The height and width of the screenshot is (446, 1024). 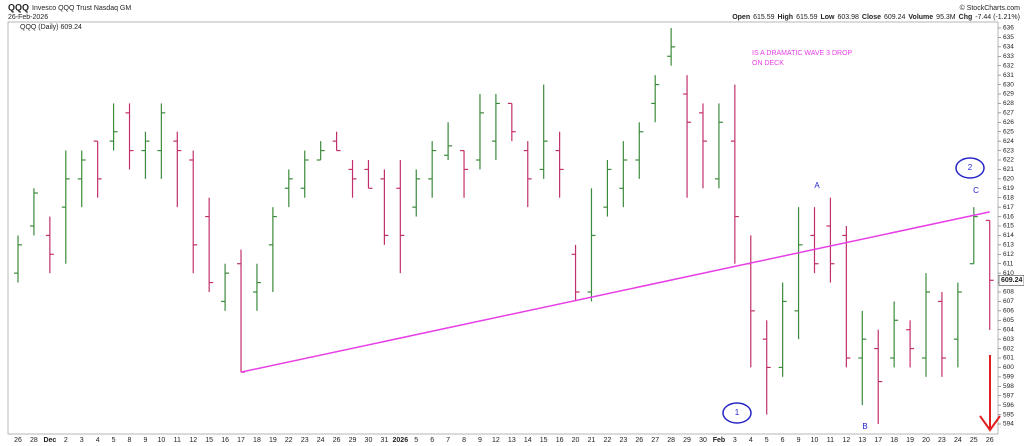 What do you see at coordinates (1008, 358) in the screenshot?
I see `y-tick-label: 601` at bounding box center [1008, 358].